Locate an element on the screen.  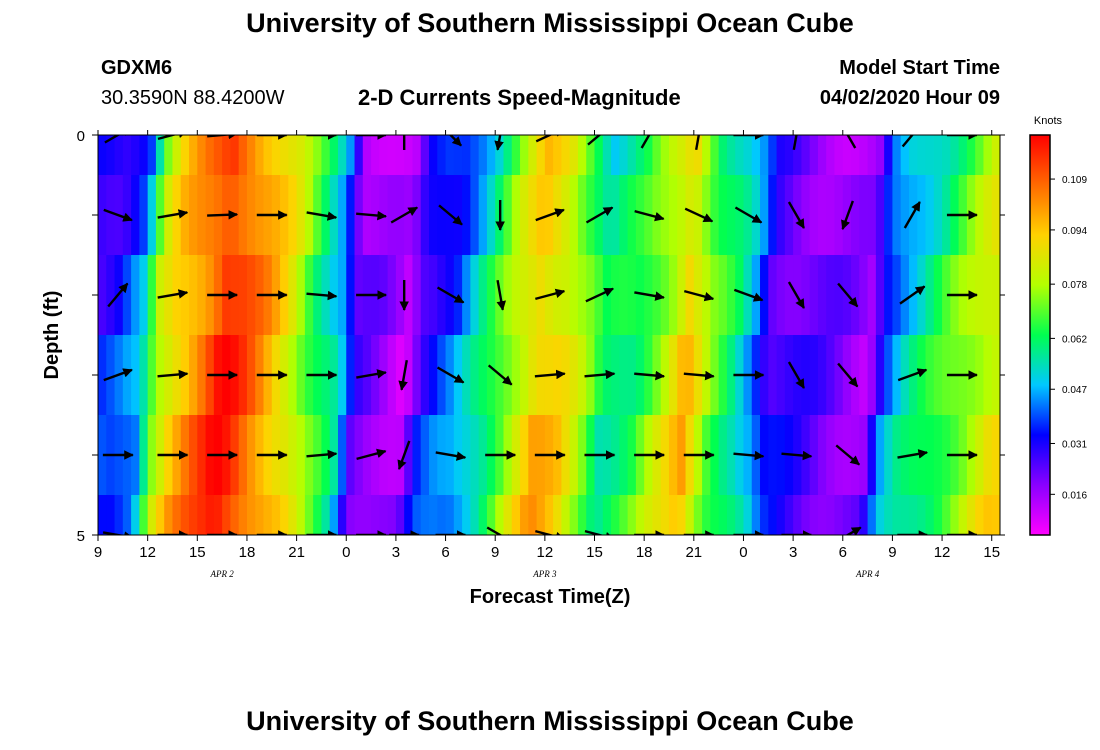
x-tick-label: 3 is located at coordinates (793, 552).